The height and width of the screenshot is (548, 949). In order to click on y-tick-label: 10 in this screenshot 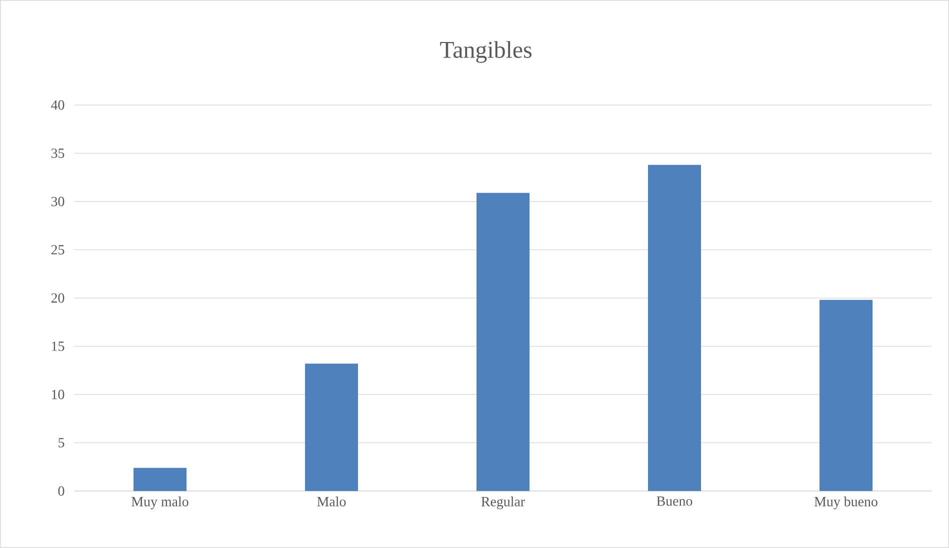, I will do `click(58, 395)`.